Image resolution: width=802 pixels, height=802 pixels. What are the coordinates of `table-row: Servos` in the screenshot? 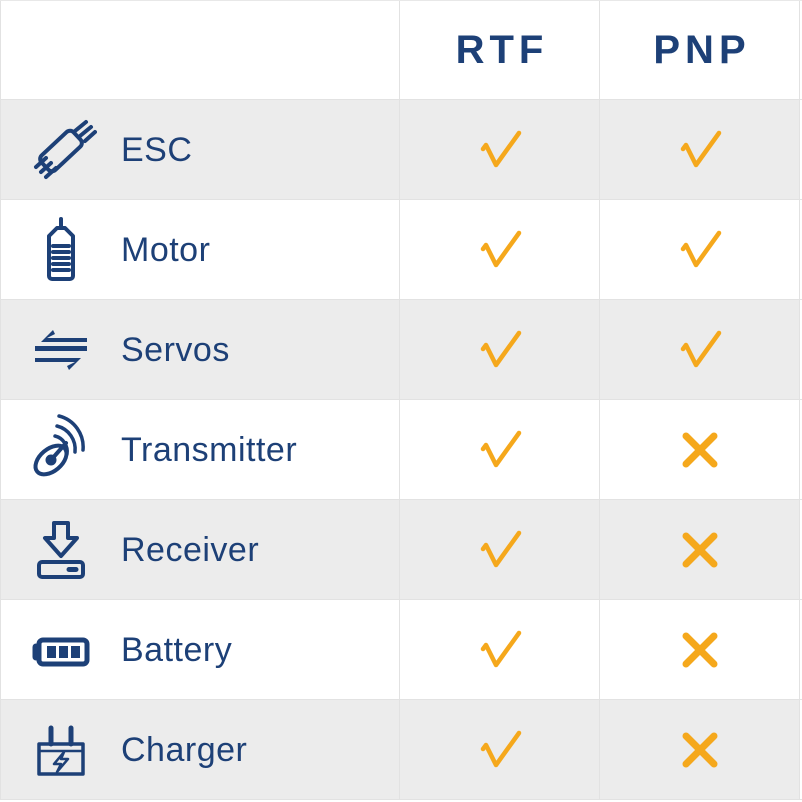 It's located at (401, 350).